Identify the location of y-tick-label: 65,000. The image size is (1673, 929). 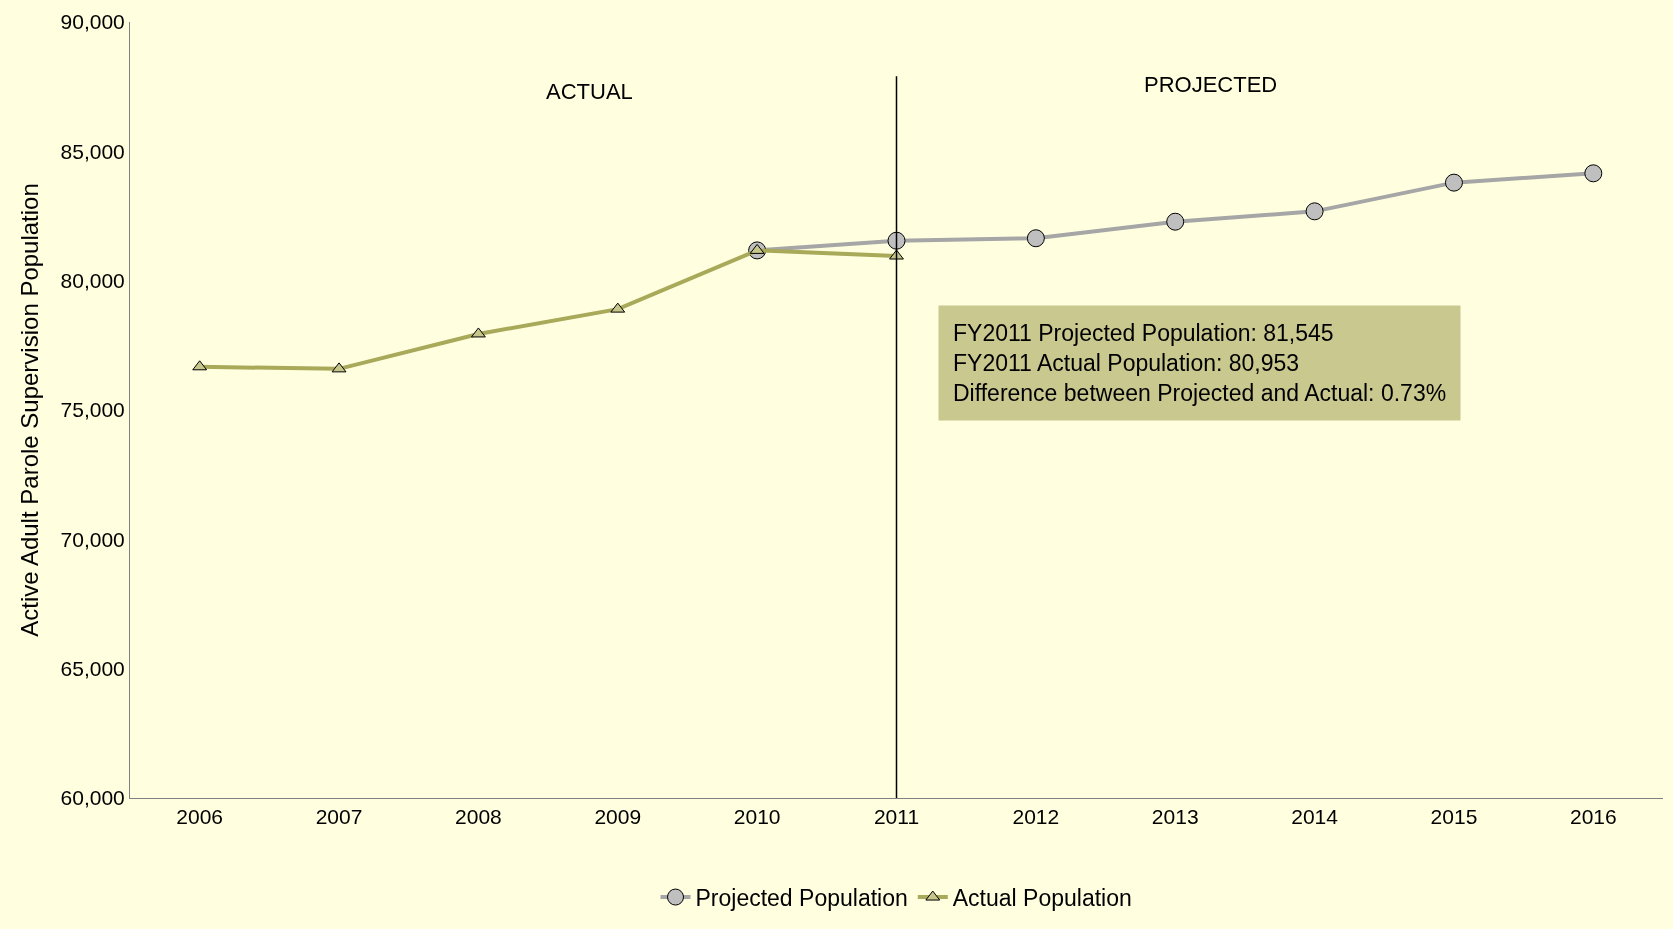
(92, 669).